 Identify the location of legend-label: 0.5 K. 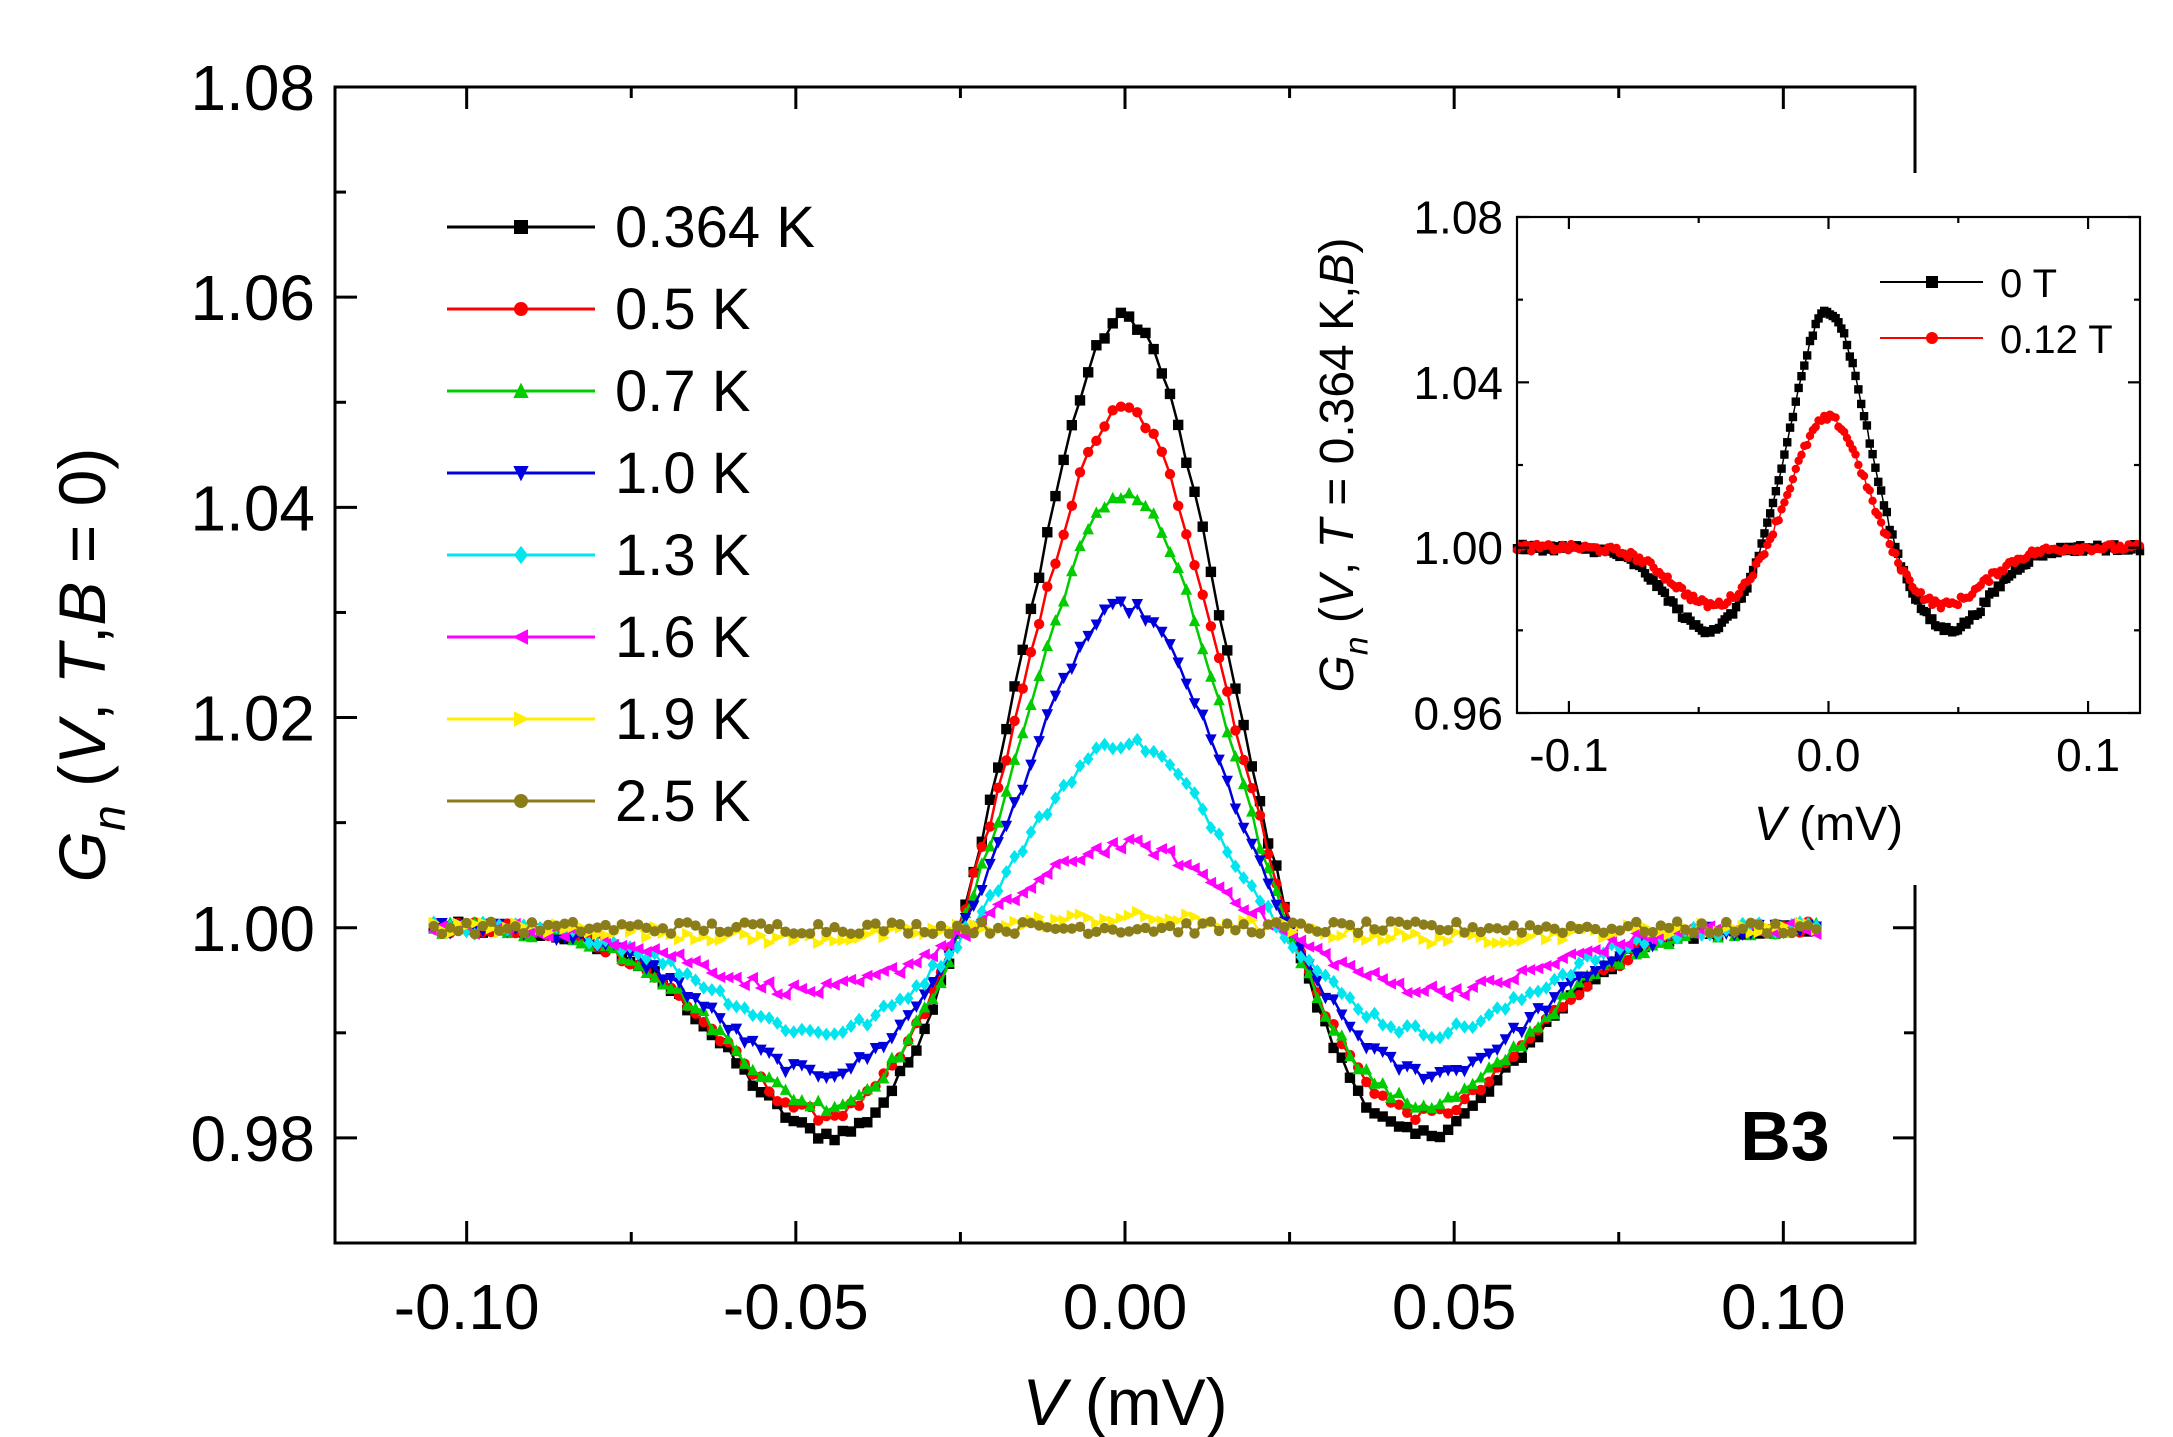
(683, 309).